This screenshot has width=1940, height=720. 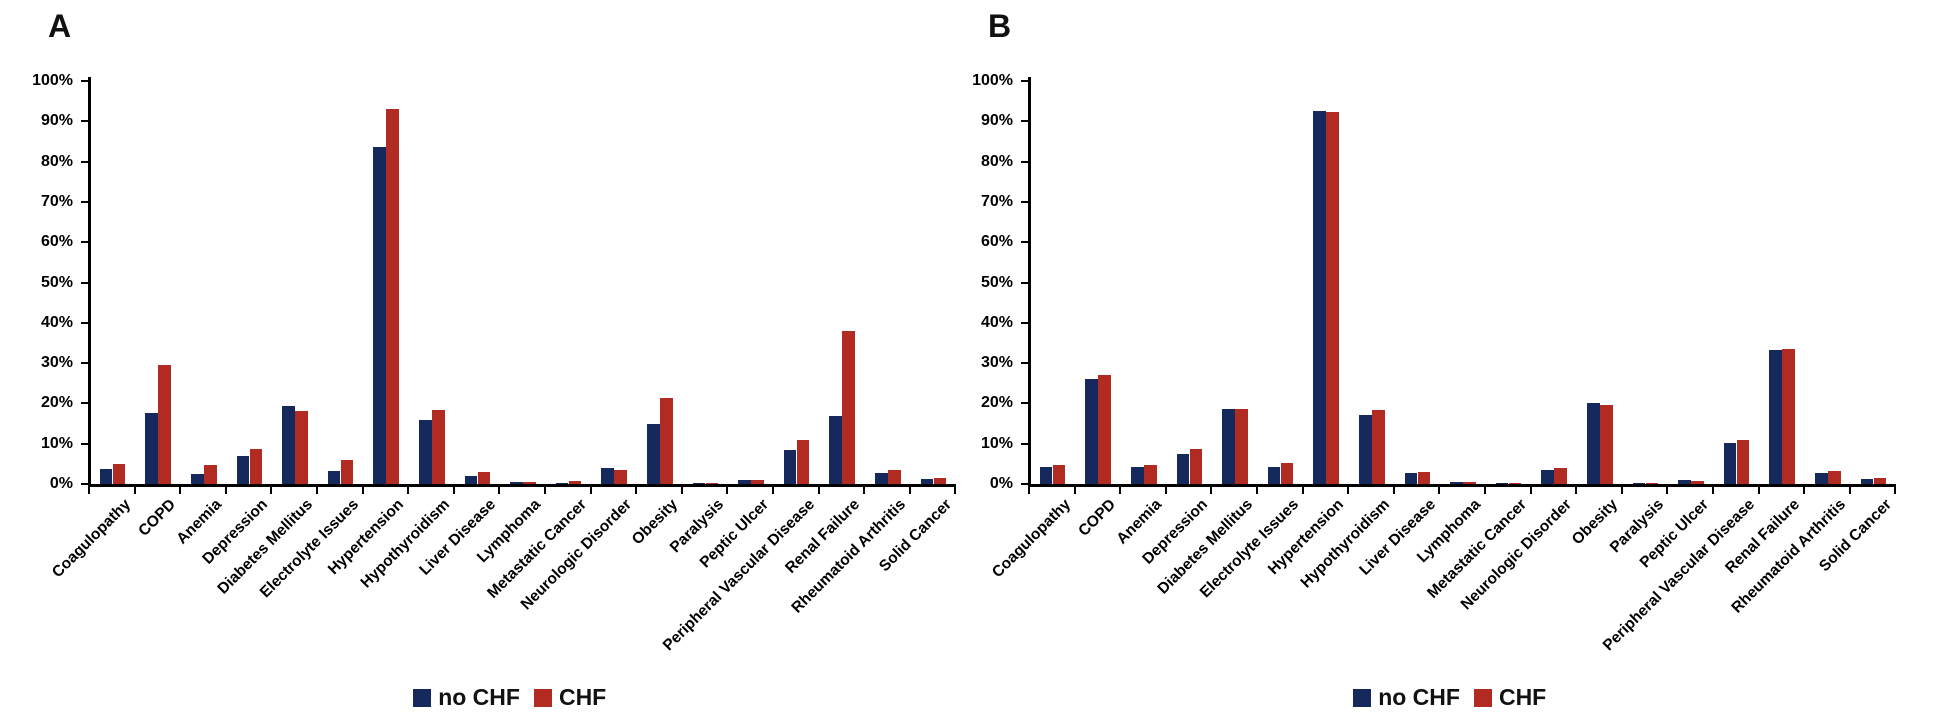 What do you see at coordinates (484, 478) in the screenshot?
I see `bar-chf-liver-disease` at bounding box center [484, 478].